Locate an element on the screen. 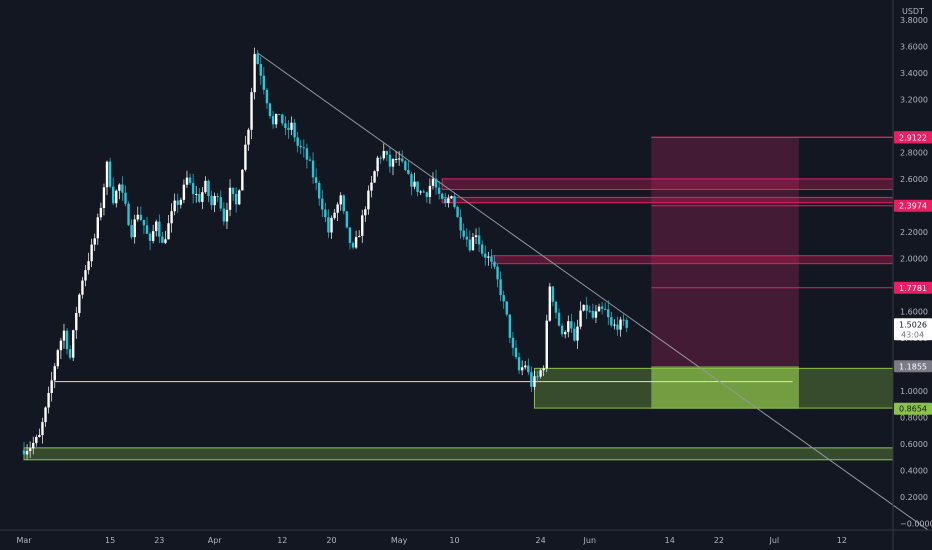  price-label: 1.1855 is located at coordinates (913, 366).